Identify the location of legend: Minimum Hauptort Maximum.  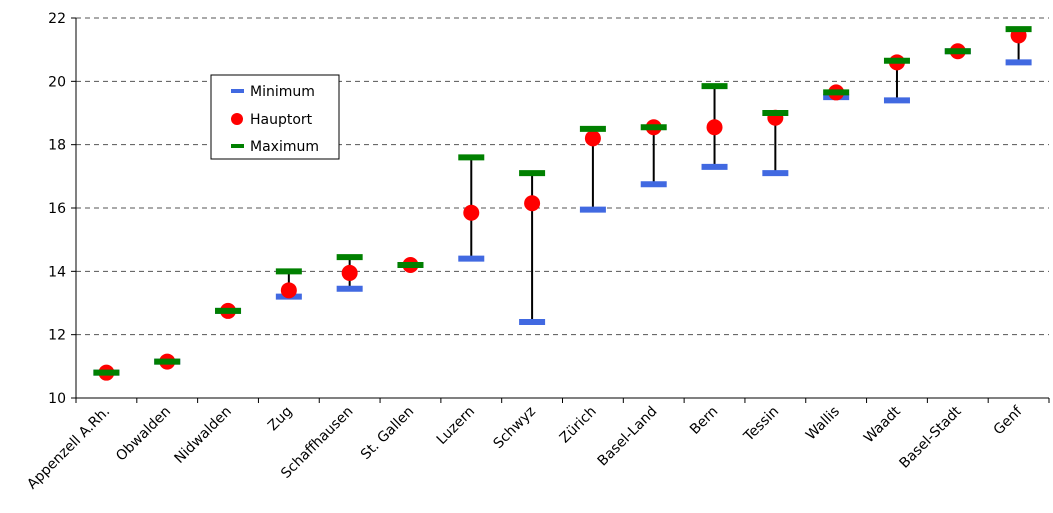
(275, 117).